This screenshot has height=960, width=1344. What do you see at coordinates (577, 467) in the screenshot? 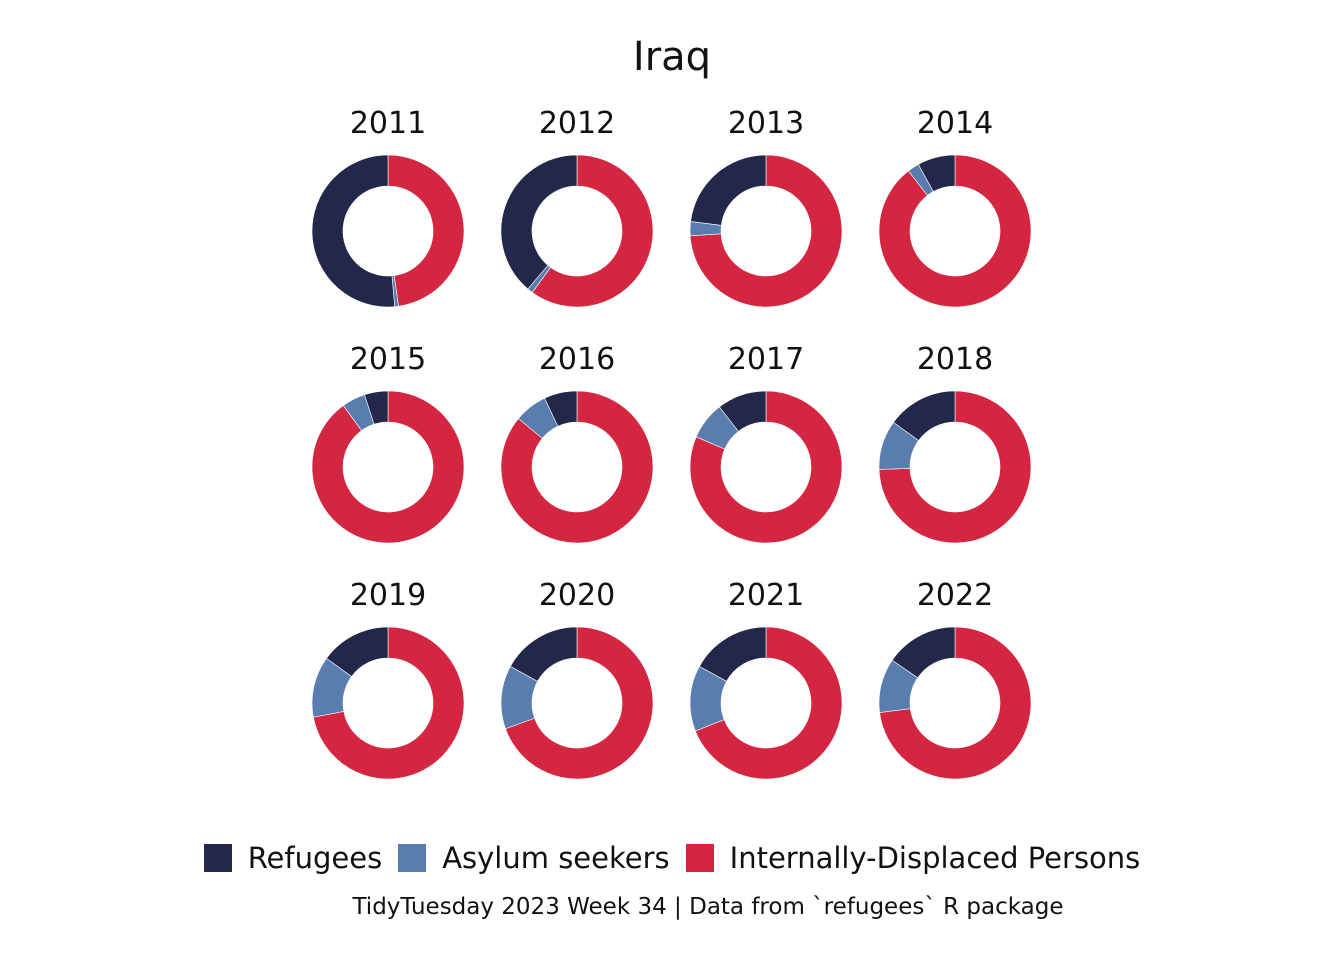
I see `slice-2016-idp` at bounding box center [577, 467].